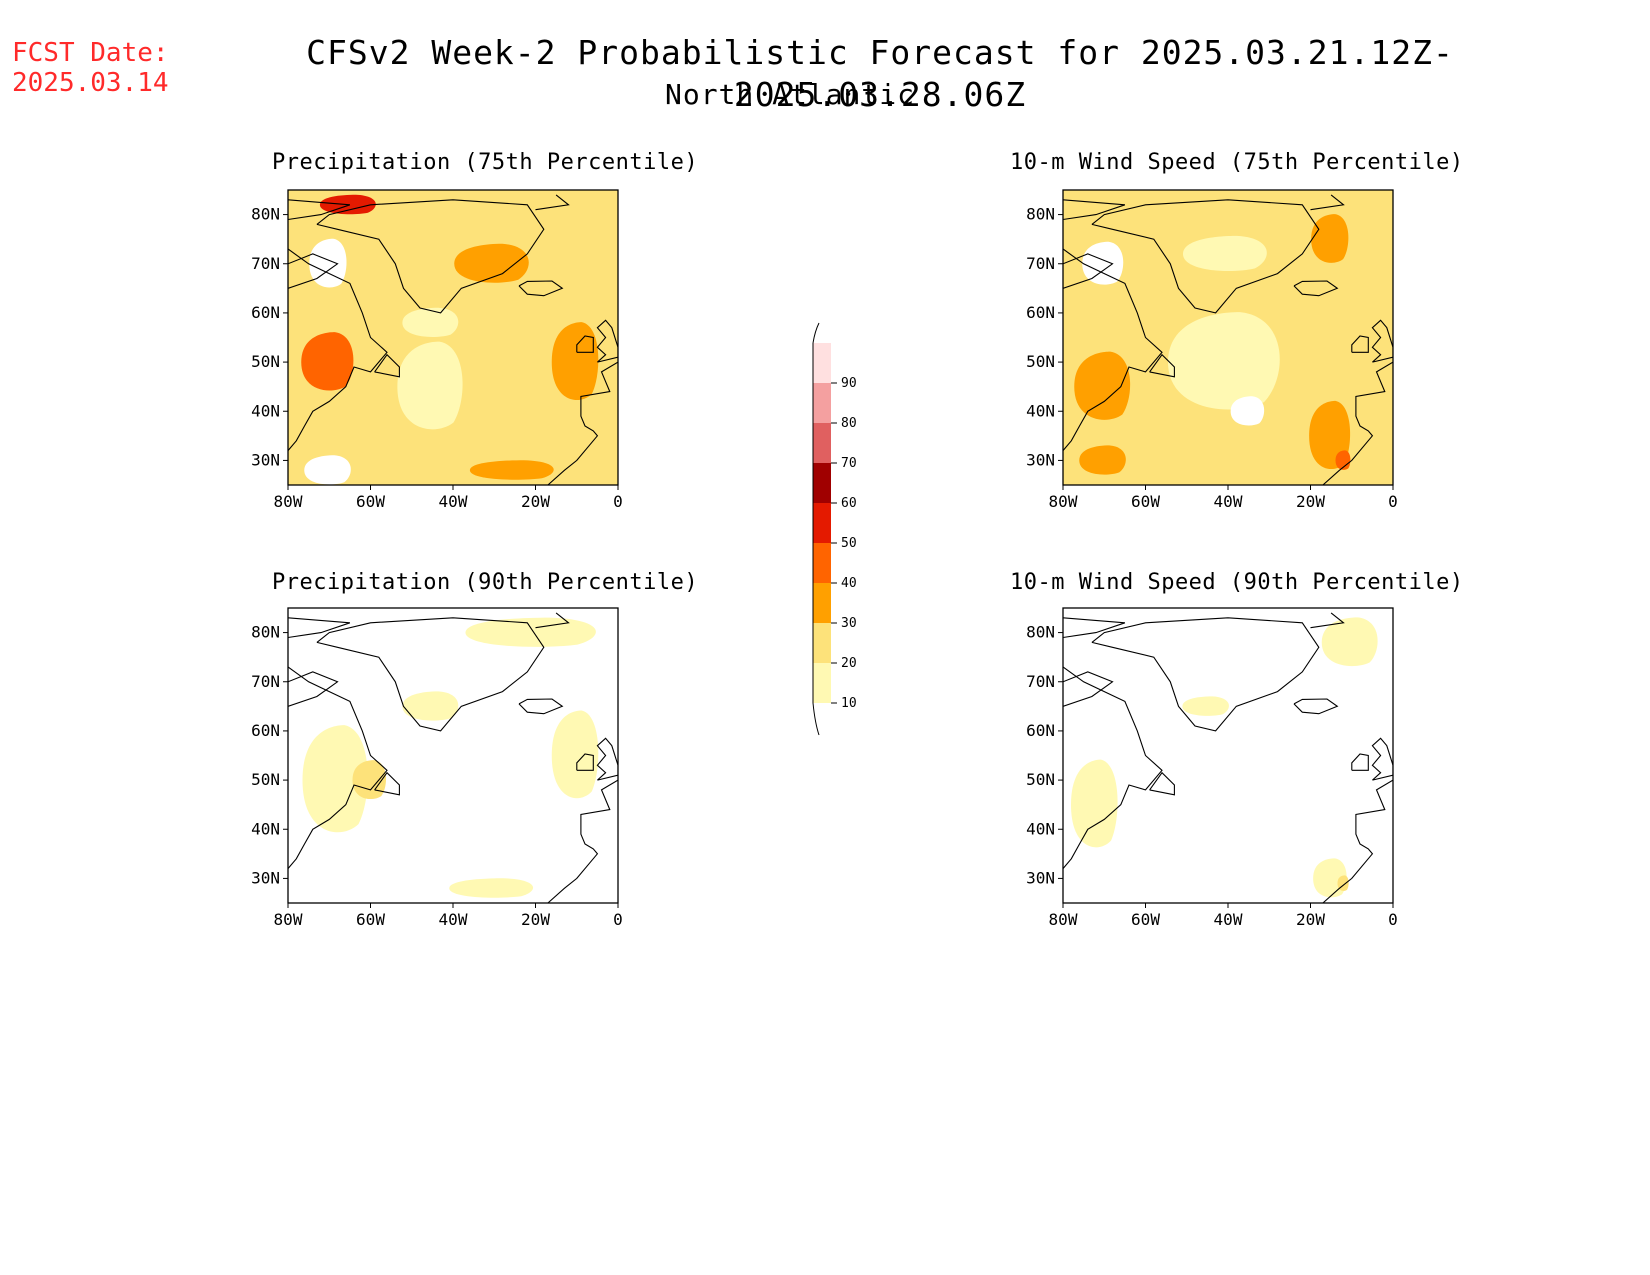 The height and width of the screenshot is (1275, 1650). Describe the element at coordinates (485, 162) in the screenshot. I see `panel-title-precip75: Precipitation (75th Percentile)` at that location.